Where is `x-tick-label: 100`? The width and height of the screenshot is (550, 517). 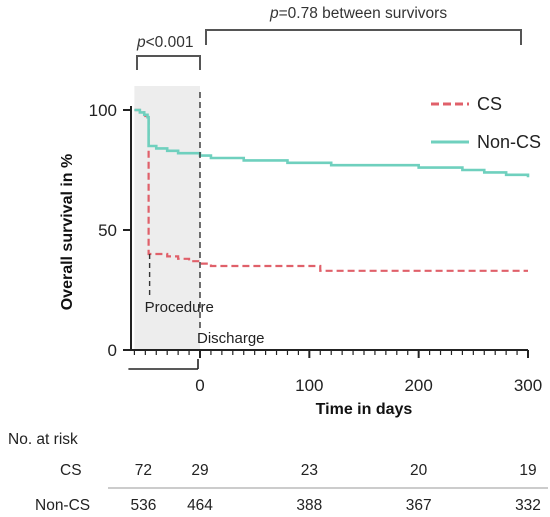
x-tick-label: 100 is located at coordinates (309, 385).